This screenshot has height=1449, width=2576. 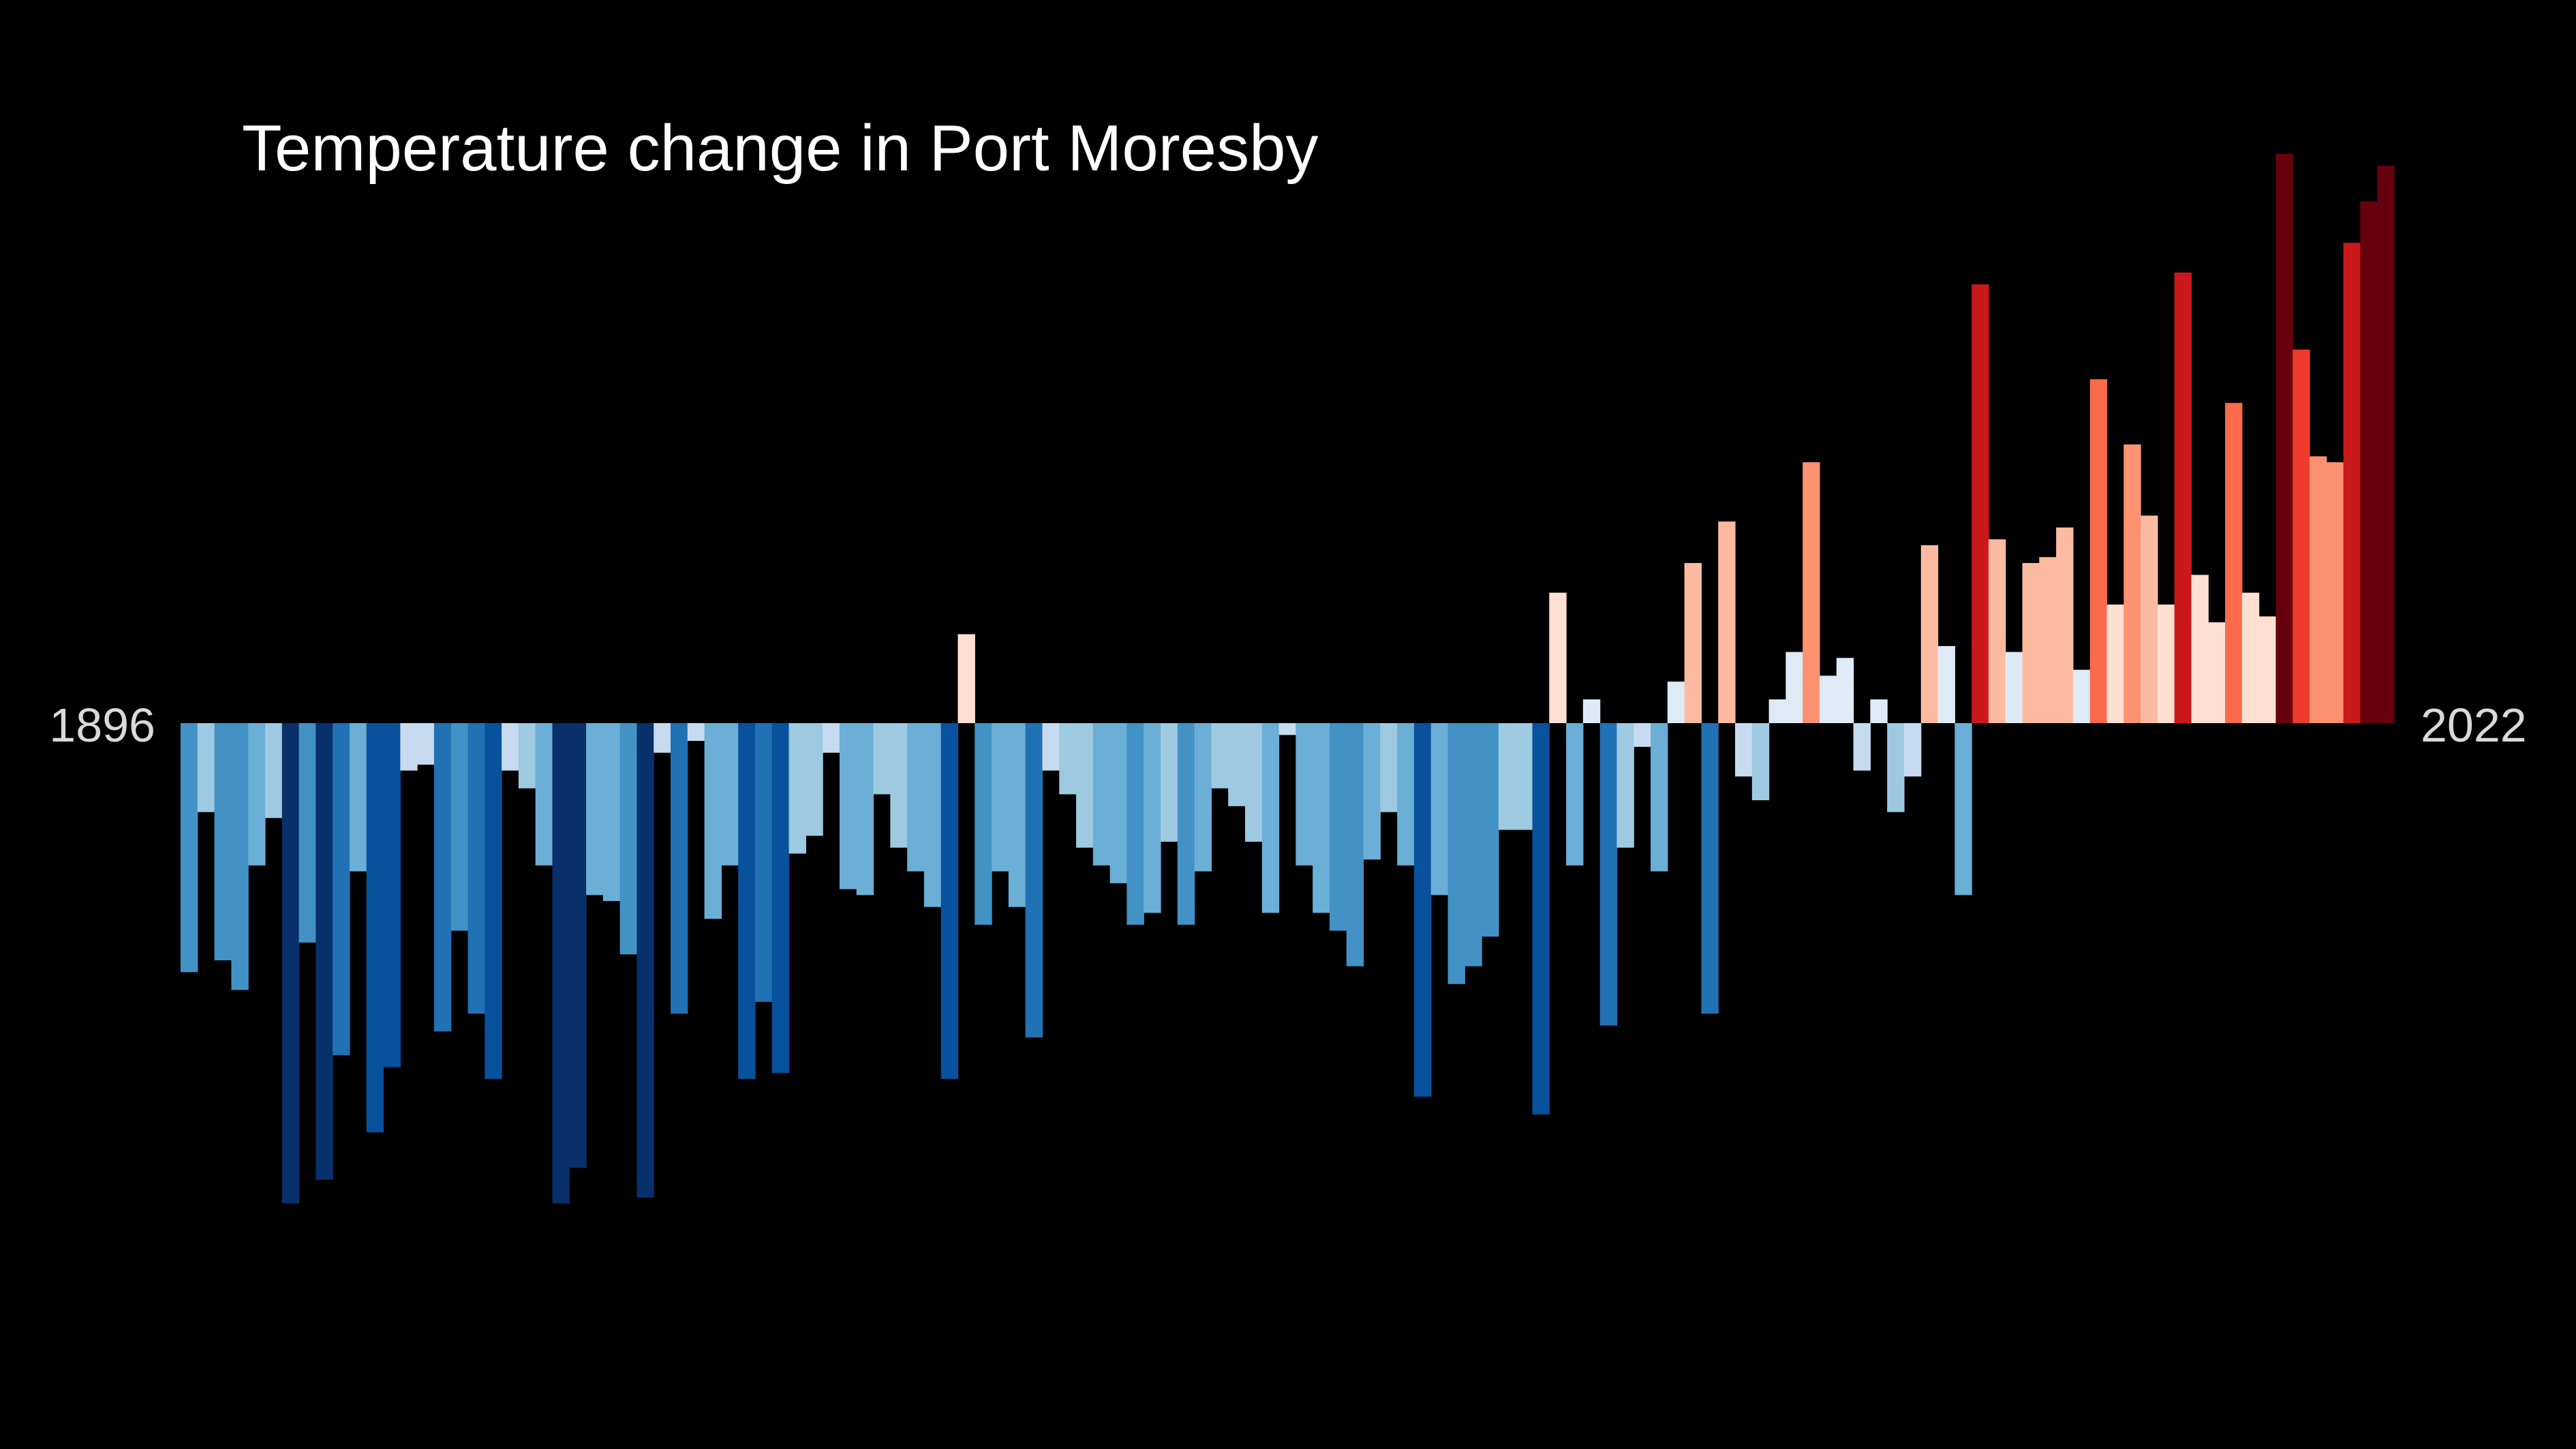 I want to click on bar-1999, so click(x=1929, y=634).